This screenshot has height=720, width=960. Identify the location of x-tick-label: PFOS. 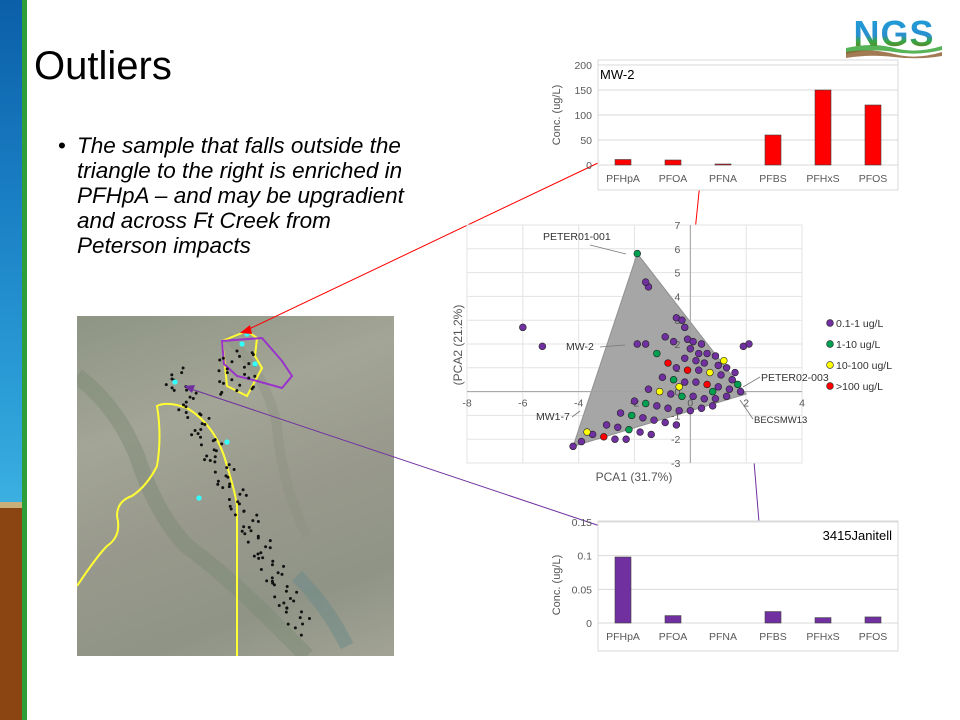
(873, 179).